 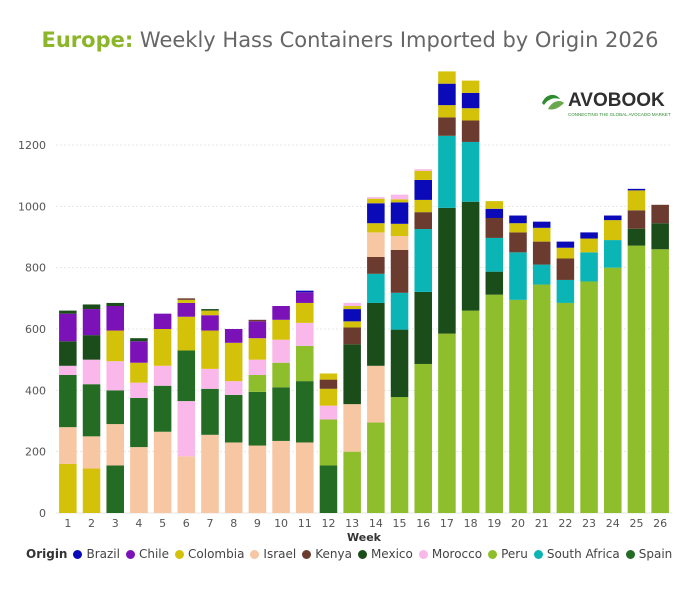 What do you see at coordinates (67, 523) in the screenshot?
I see `x-tick-label: 1` at bounding box center [67, 523].